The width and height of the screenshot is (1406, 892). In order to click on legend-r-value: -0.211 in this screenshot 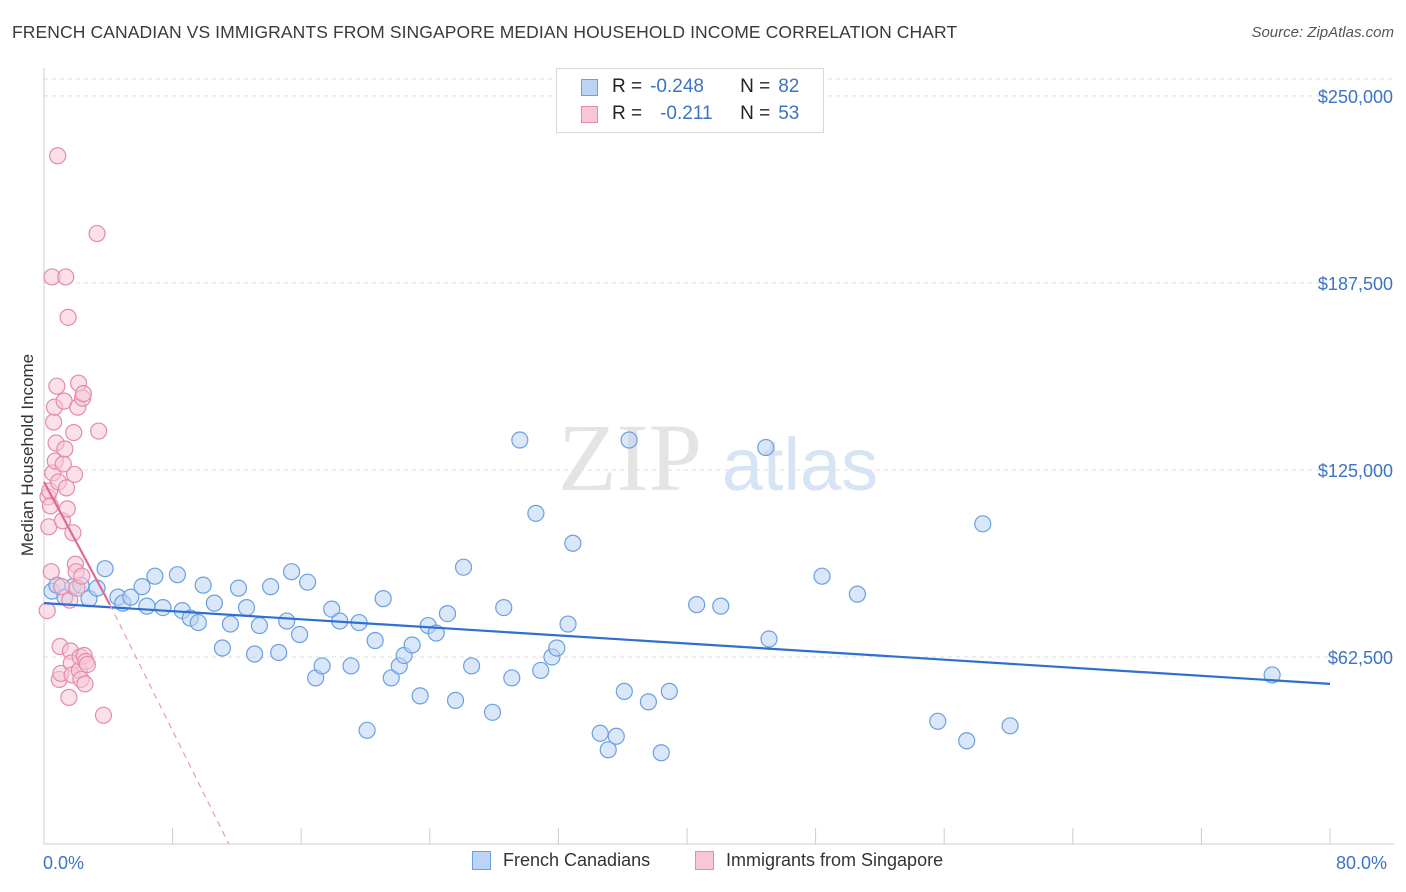, I will do `click(686, 113)`.